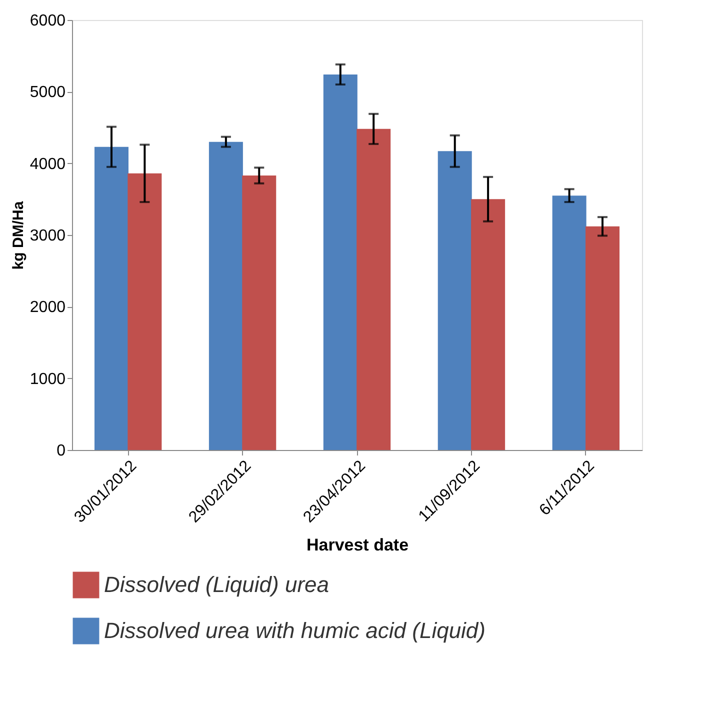 The image size is (708, 722). I want to click on y-tick-label: 5000, so click(48, 93).